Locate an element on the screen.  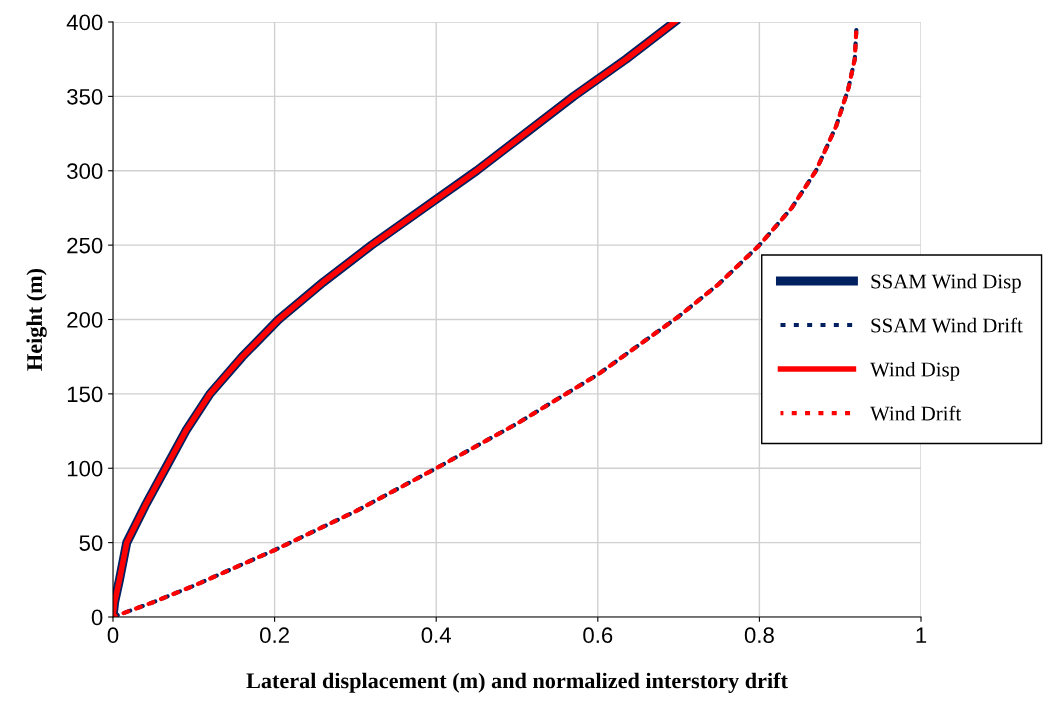
legend-label: Wind Drift is located at coordinates (916, 413).